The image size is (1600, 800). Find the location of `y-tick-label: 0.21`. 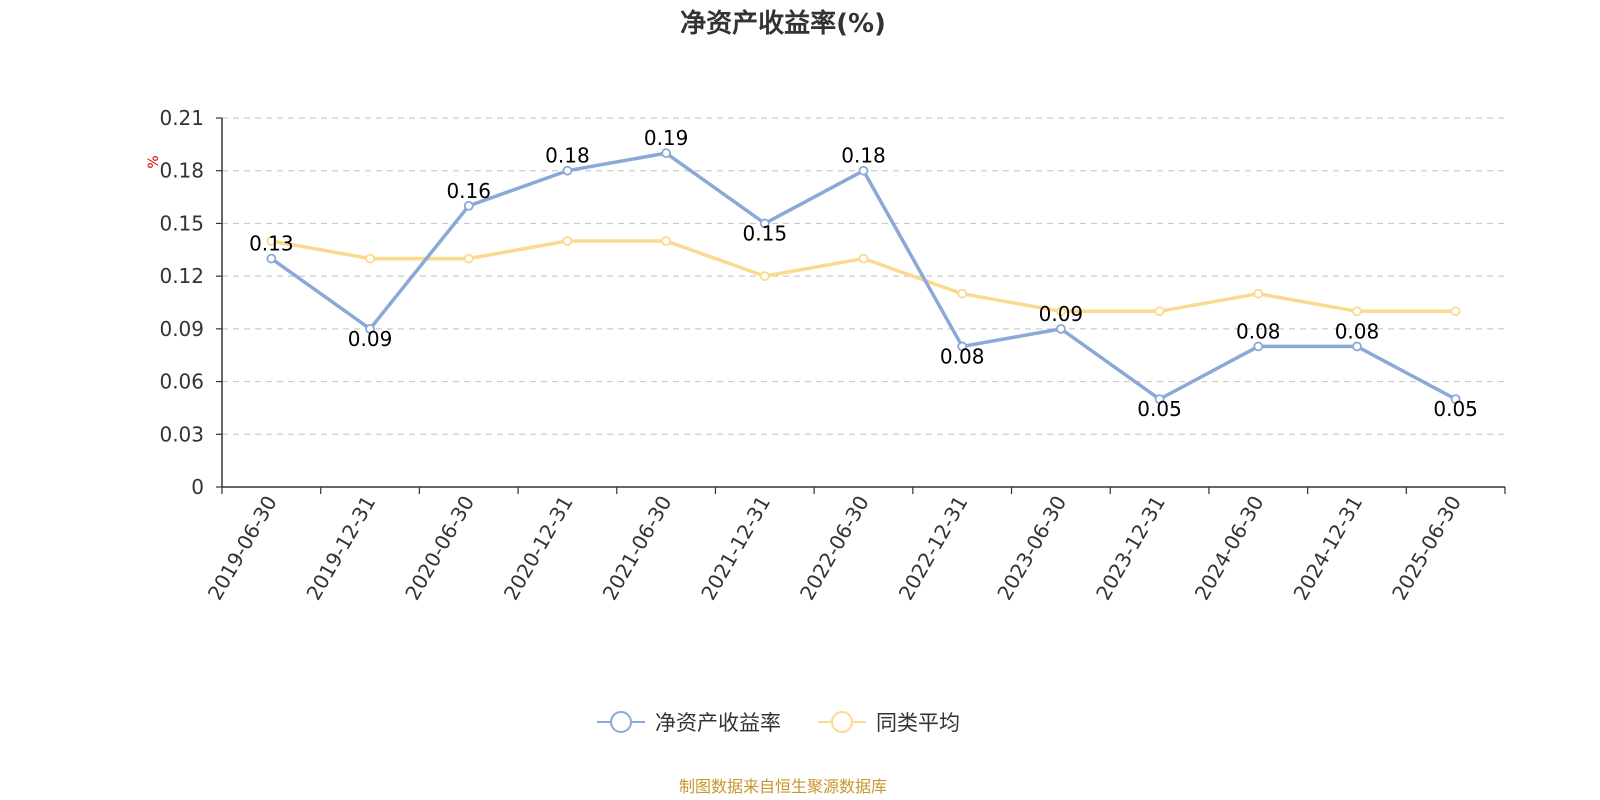

y-tick-label: 0.21 is located at coordinates (181, 118).